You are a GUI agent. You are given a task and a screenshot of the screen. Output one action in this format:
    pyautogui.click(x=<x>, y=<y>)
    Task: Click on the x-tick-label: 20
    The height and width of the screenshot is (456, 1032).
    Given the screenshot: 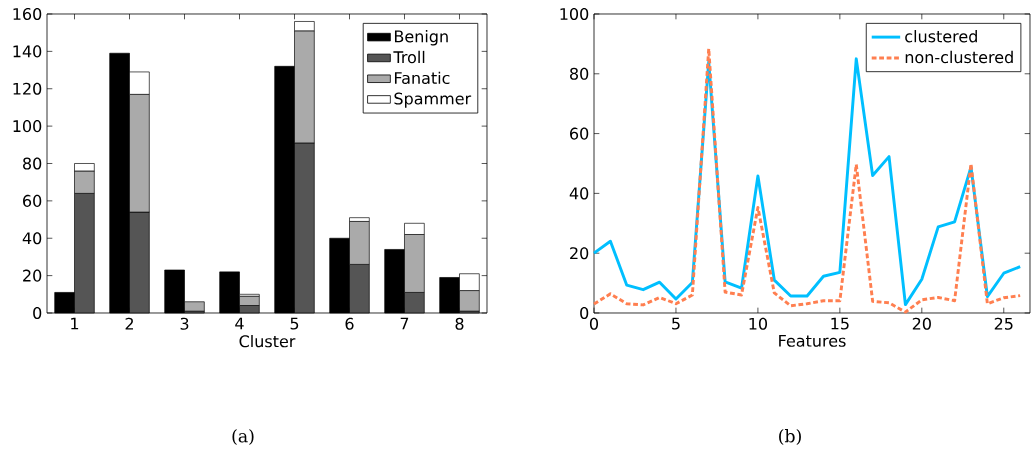 What is the action you would take?
    pyautogui.click(x=921, y=323)
    